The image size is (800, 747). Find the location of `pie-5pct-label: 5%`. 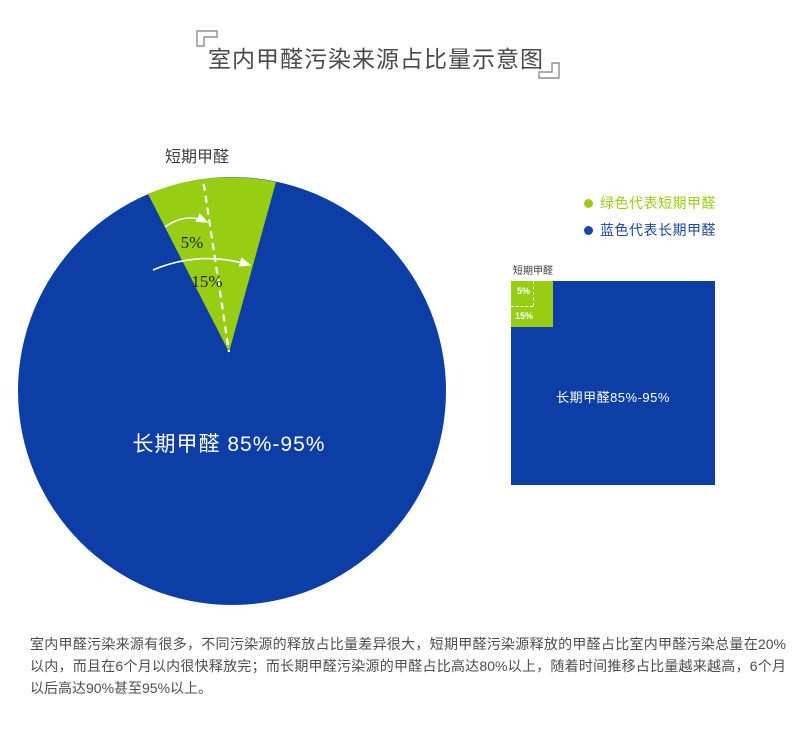

pie-5pct-label: 5% is located at coordinates (192, 242).